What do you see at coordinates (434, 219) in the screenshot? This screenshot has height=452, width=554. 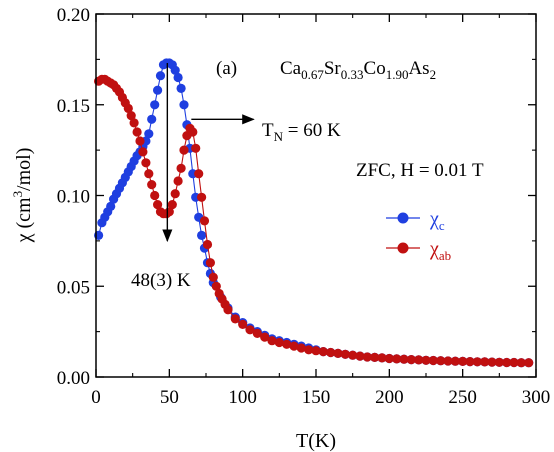 I see `legend-text-chi-c-main: χ` at bounding box center [434, 219].